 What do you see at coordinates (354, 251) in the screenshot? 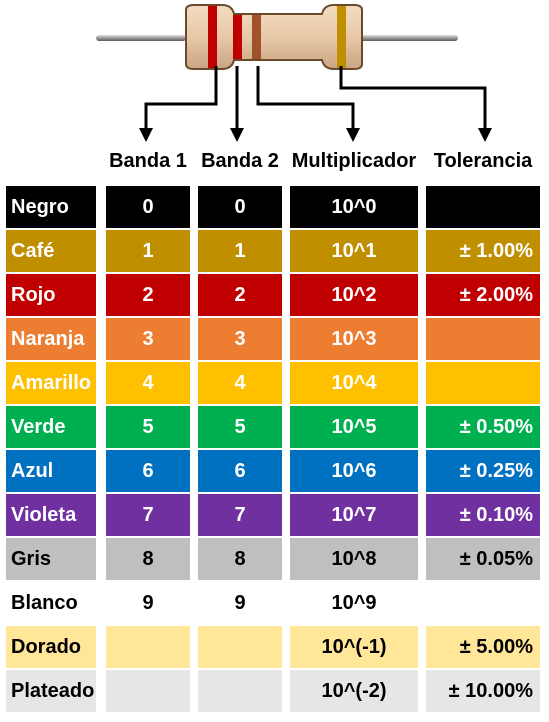
I see `row-multiplier-value: 10^1` at bounding box center [354, 251].